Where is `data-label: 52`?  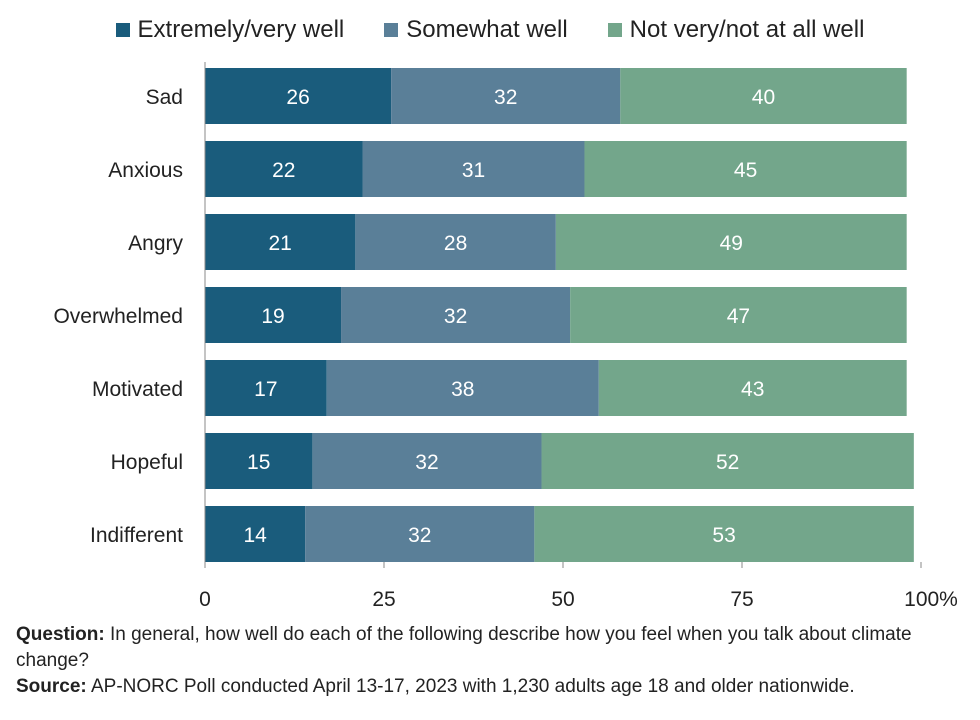
data-label: 52 is located at coordinates (727, 462).